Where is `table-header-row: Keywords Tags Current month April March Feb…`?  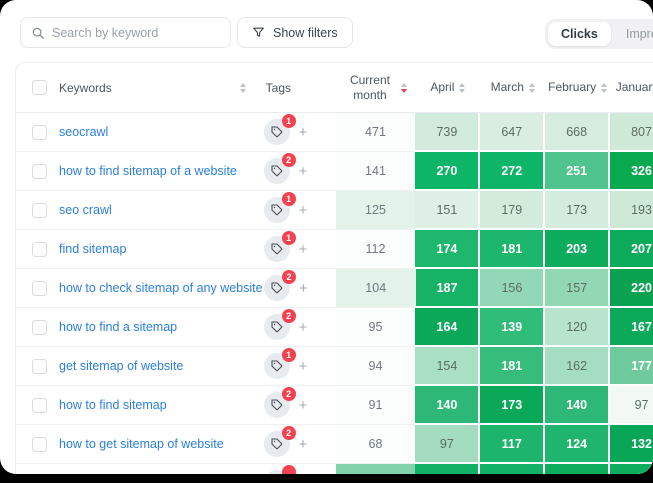 table-header-row: Keywords Tags Current month April March Feb… is located at coordinates (334, 88).